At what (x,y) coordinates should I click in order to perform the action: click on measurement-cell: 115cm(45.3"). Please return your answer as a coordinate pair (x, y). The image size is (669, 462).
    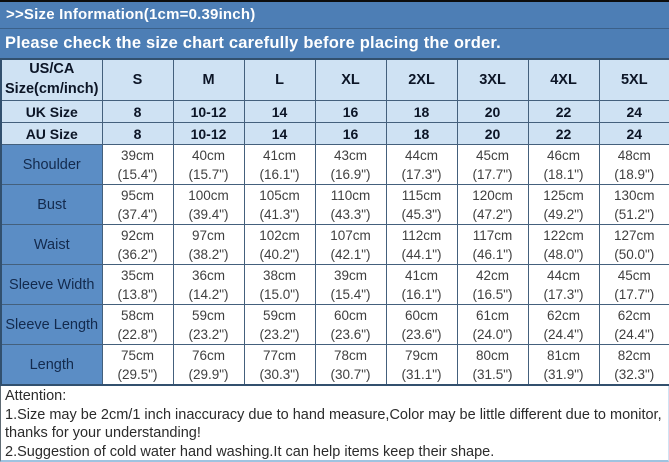
    Looking at the image, I should click on (421, 205).